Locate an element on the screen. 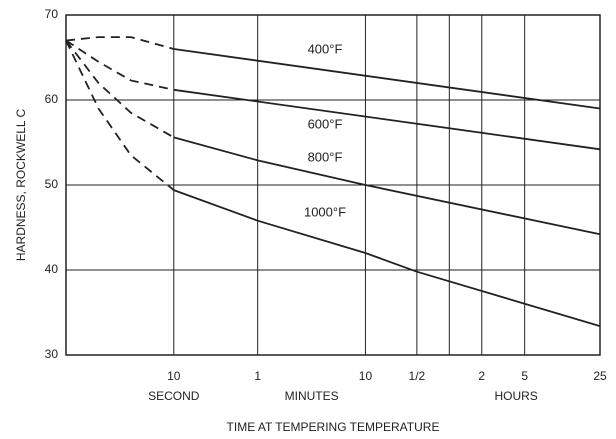  x-unit-label: MINUTES is located at coordinates (312, 396).